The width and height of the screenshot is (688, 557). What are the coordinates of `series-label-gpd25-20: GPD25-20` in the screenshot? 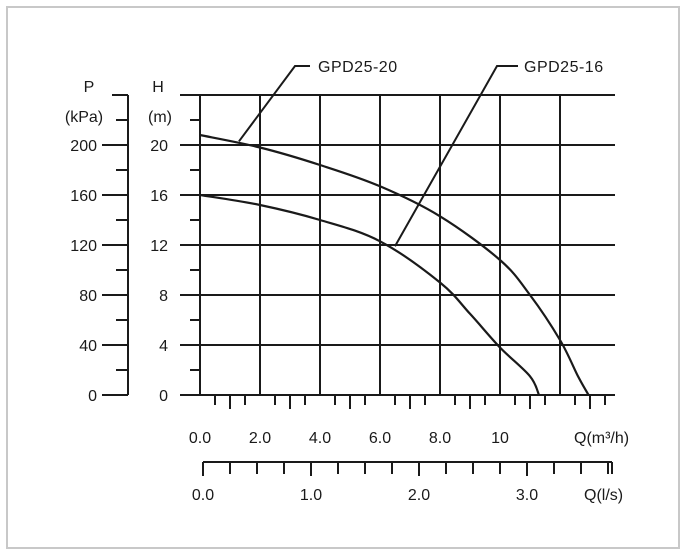 It's located at (358, 67).